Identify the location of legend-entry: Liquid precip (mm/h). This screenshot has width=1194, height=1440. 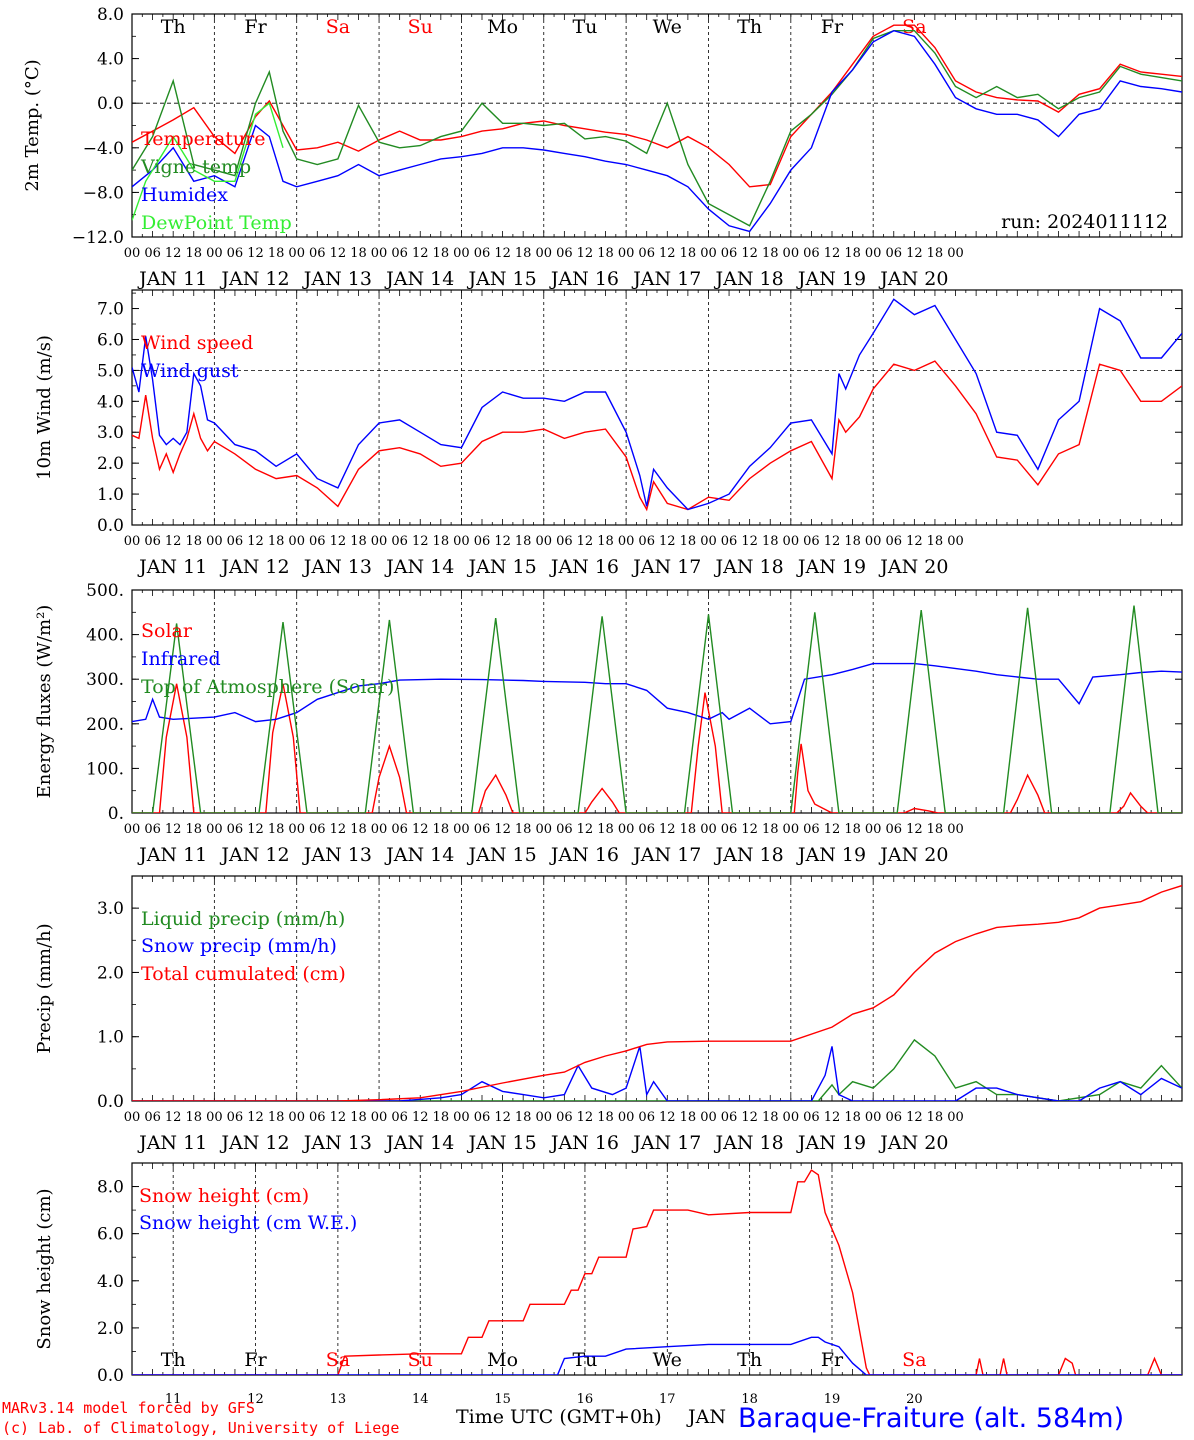
(243, 919).